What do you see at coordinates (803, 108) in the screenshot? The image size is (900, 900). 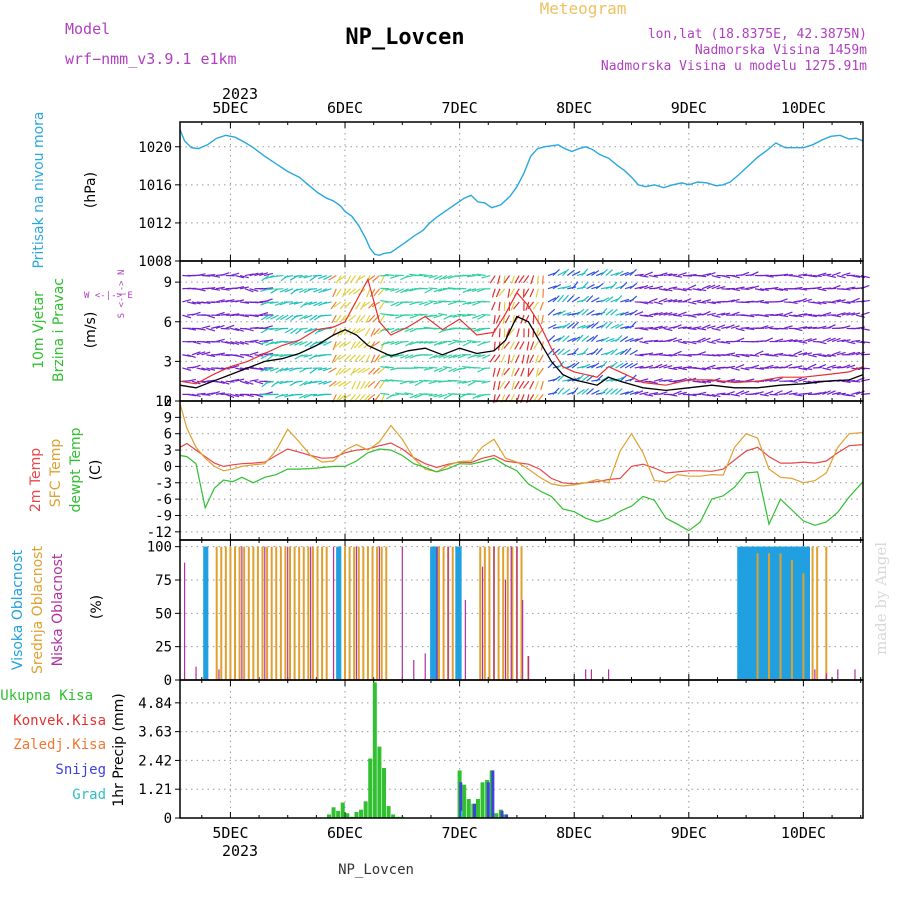 I see `day-label-top: 10DEC` at bounding box center [803, 108].